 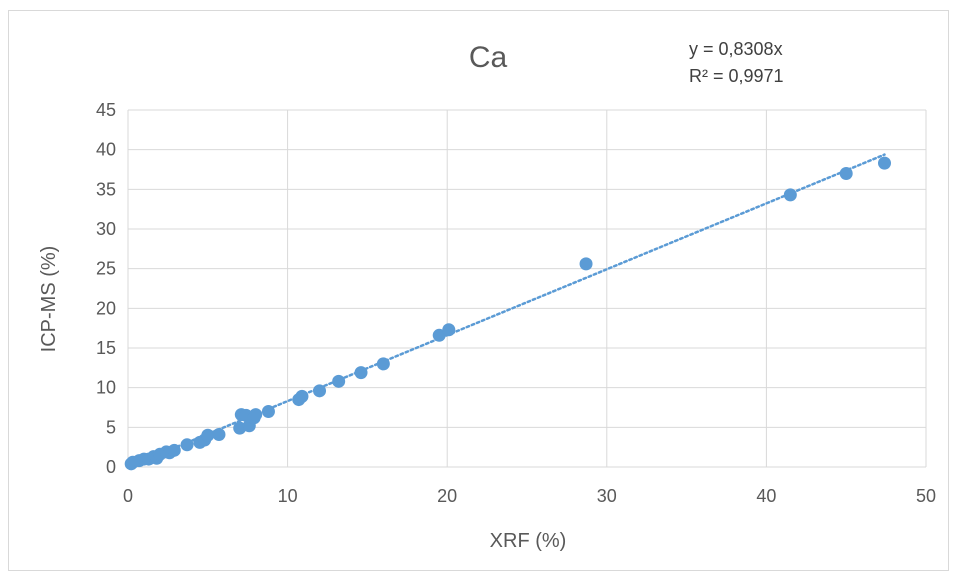 I want to click on y-axis-label: ICP-MS (%), so click(x=49, y=299).